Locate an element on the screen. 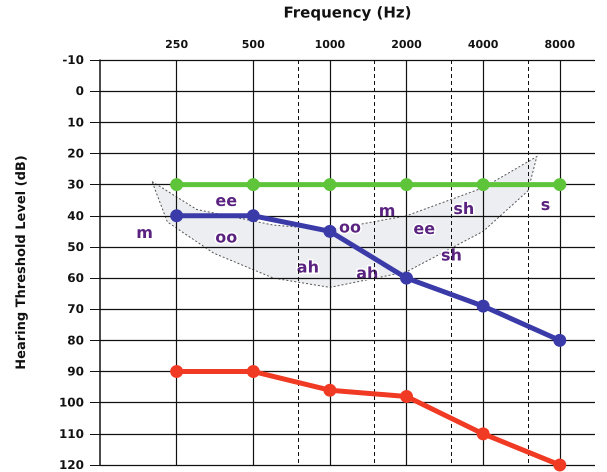 The width and height of the screenshot is (607, 472). y-tick-label: 120 is located at coordinates (71, 465).